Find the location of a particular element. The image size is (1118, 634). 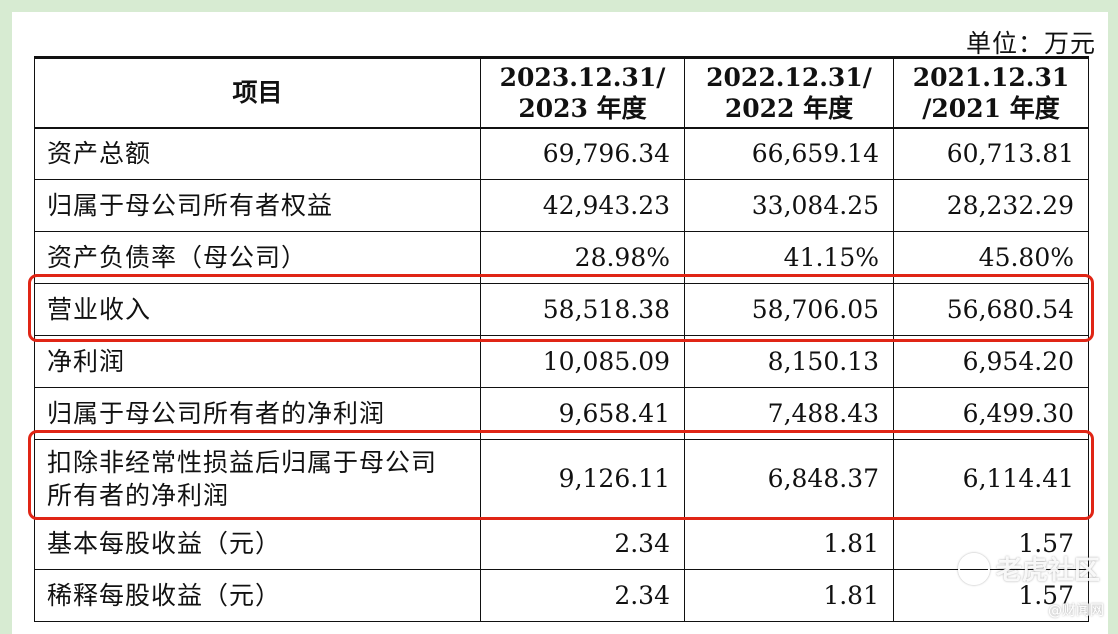

value-2021: 6,114.41 is located at coordinates (991, 478).